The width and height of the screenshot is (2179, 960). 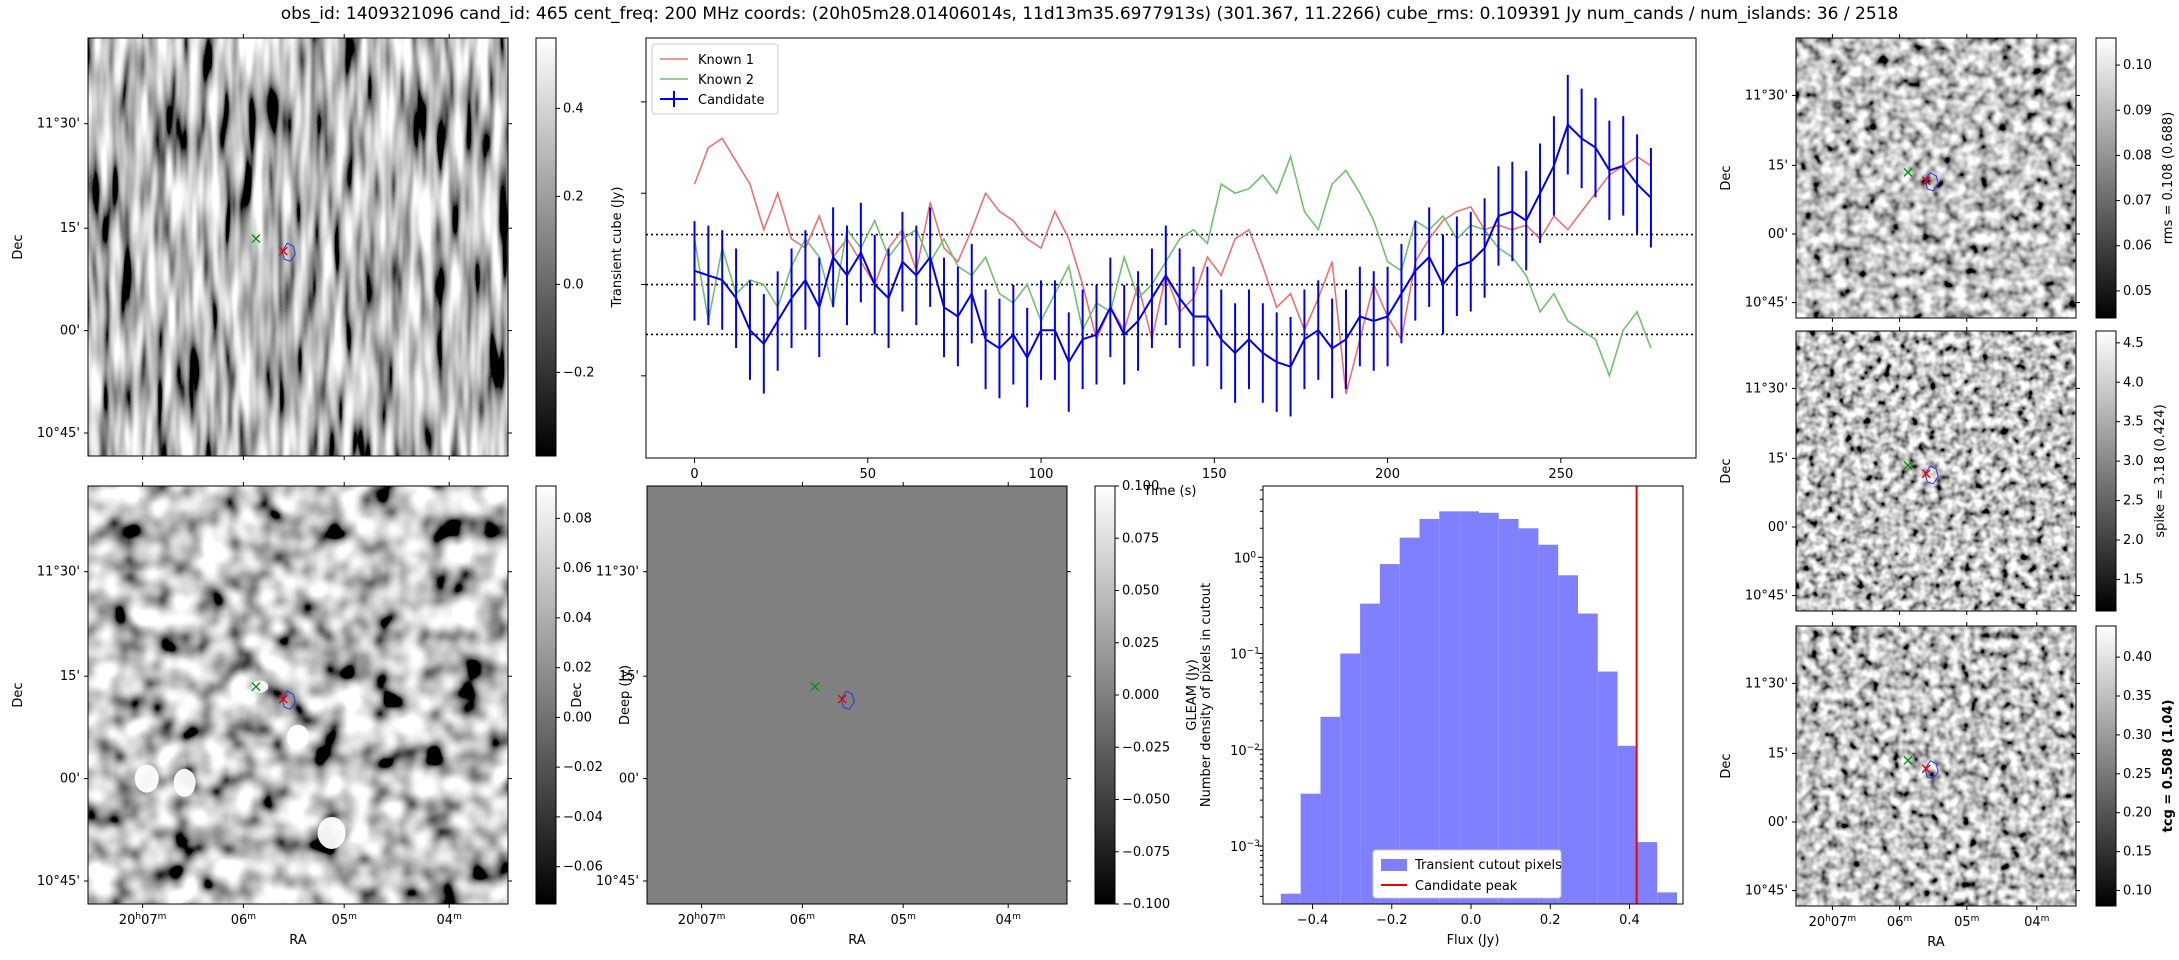 What do you see at coordinates (1146, 904) in the screenshot?
I see `gleam-cbar-tick-label: −0.100` at bounding box center [1146, 904].